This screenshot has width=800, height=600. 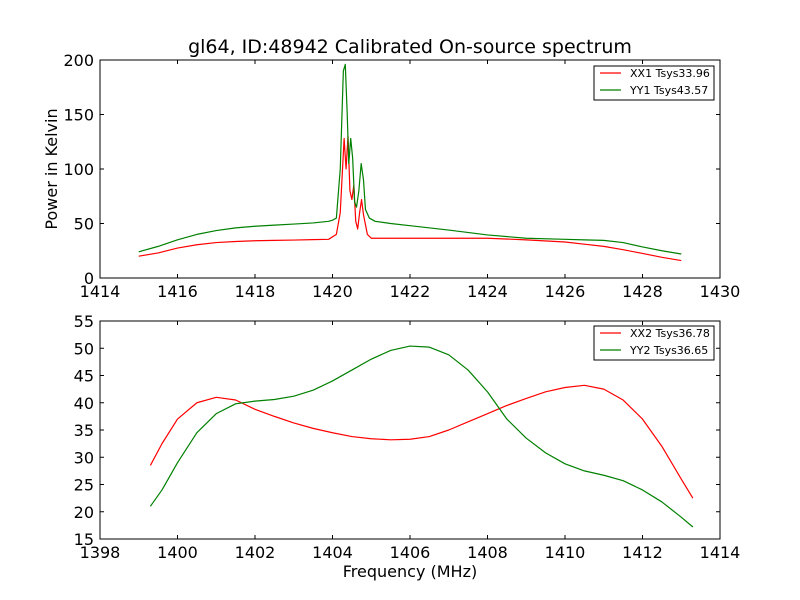 What do you see at coordinates (78, 115) in the screenshot?
I see `y-tick-label: 150` at bounding box center [78, 115].